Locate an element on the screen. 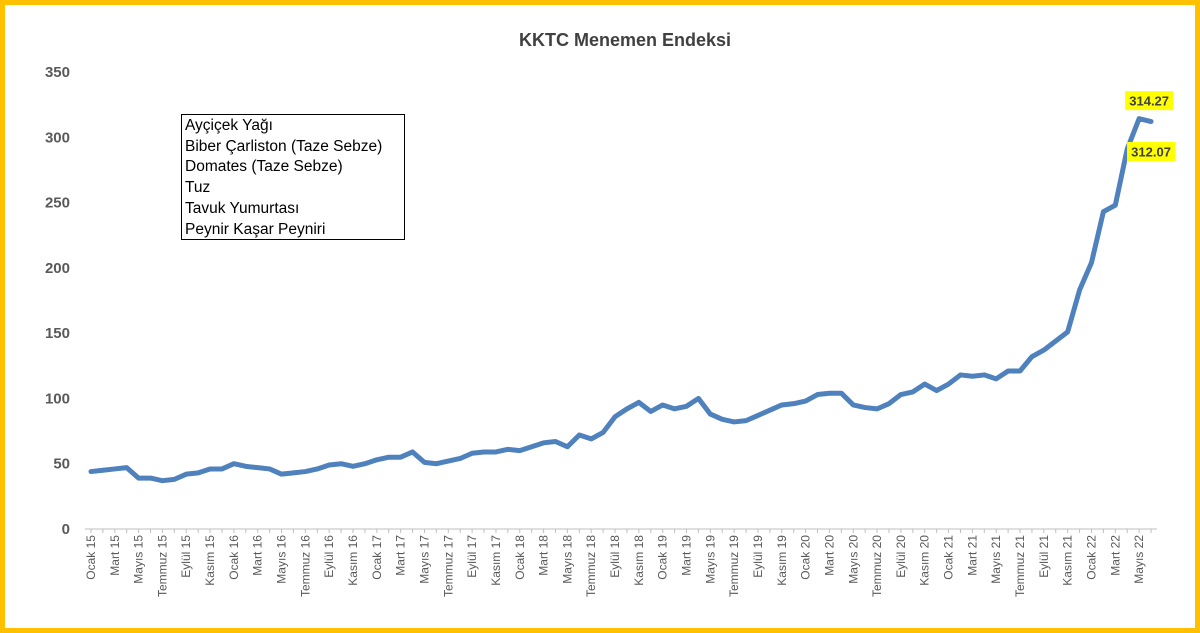  x-tick-label: Mart 17 is located at coordinates (401, 555).